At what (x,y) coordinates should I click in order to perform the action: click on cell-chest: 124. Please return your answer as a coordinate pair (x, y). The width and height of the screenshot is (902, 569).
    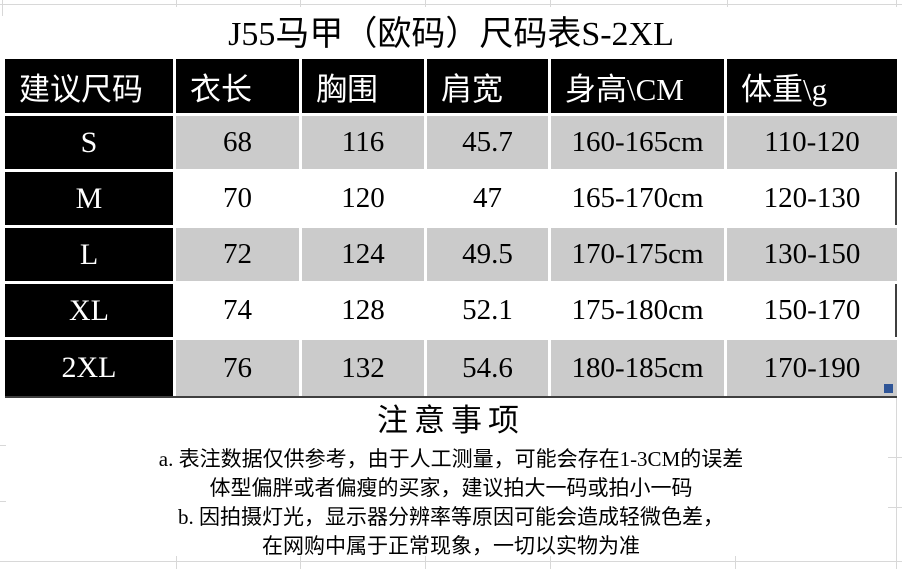
    Looking at the image, I should click on (364, 256).